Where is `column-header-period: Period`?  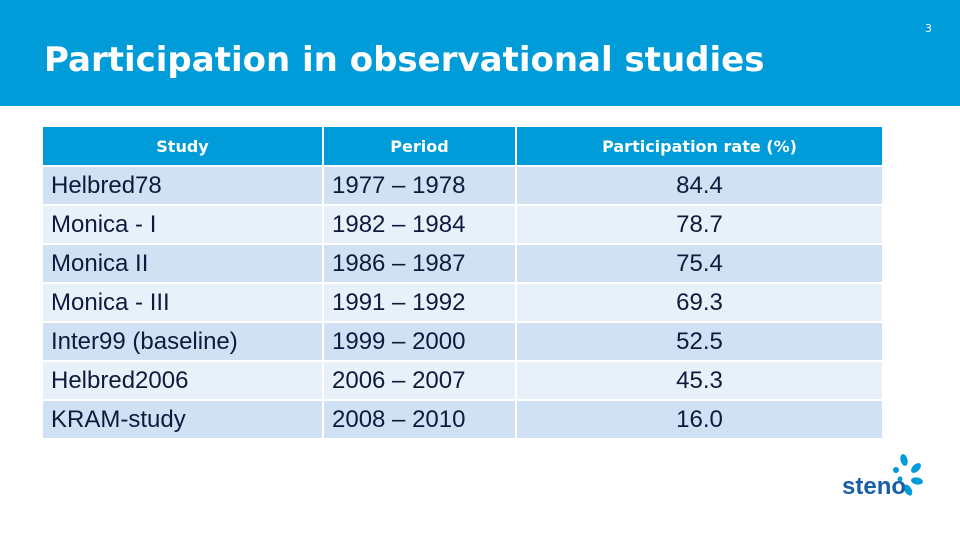
column-header-period: Period is located at coordinates (420, 146).